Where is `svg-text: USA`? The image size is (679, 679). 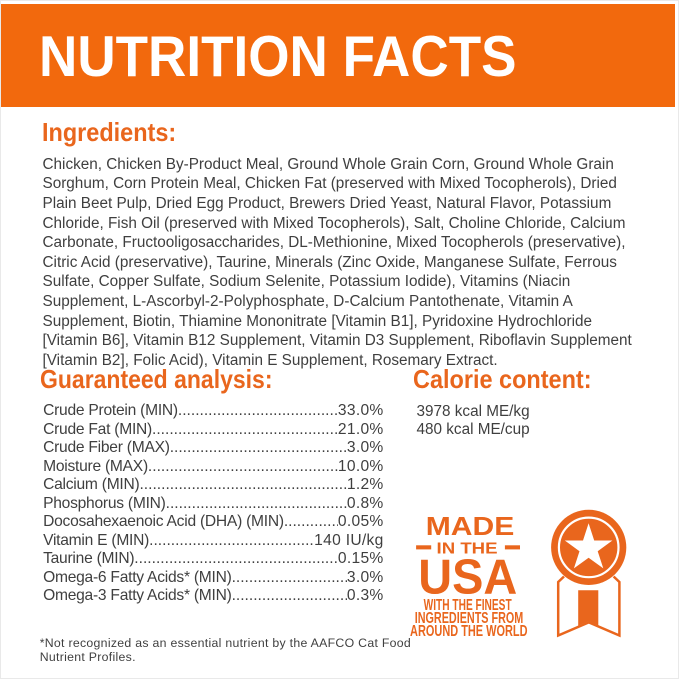 svg-text: USA is located at coordinates (467, 577).